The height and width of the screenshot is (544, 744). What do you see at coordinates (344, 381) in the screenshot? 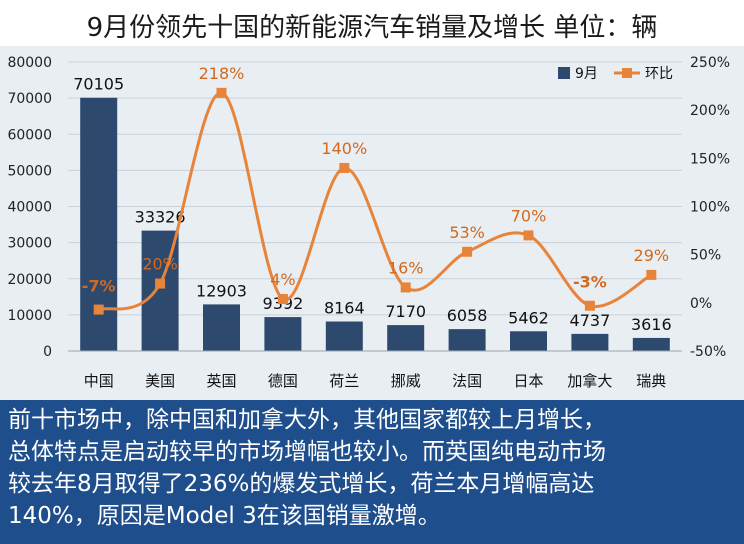
I see `x-tick-label: 荷兰` at bounding box center [344, 381].